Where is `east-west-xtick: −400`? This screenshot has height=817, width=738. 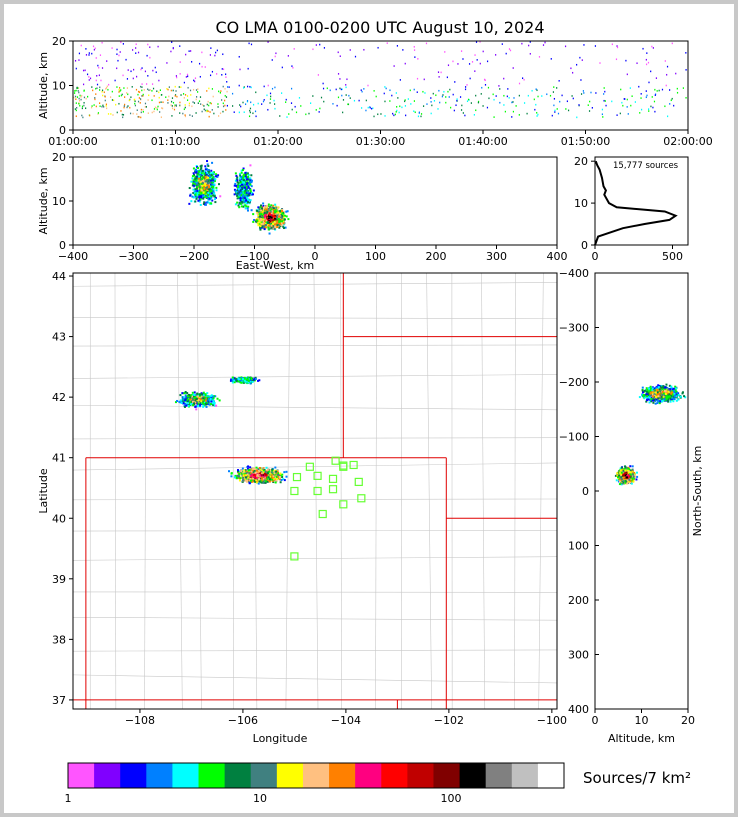 east-west-xtick: −400 is located at coordinates (73, 256).